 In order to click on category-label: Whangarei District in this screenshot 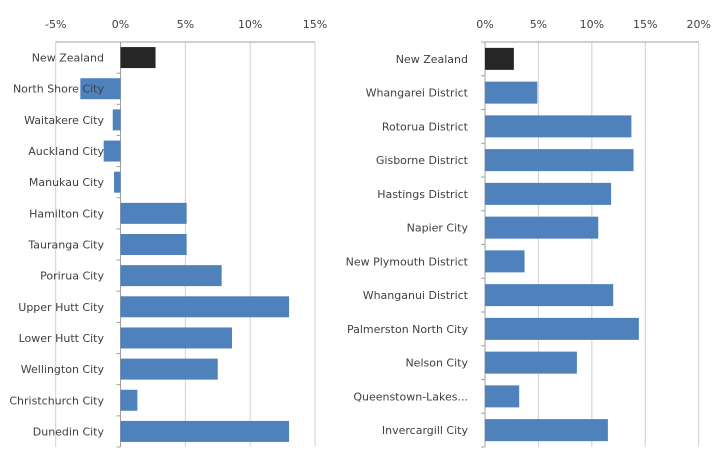, I will do `click(417, 93)`.